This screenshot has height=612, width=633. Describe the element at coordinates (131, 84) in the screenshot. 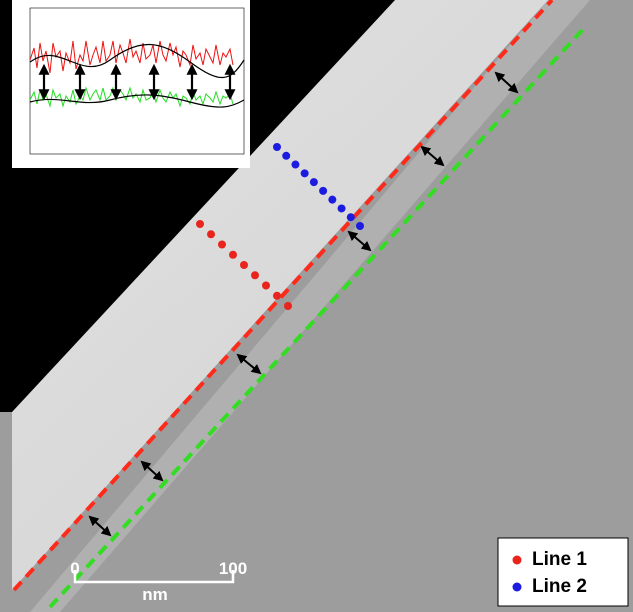

I see `inset-plot` at that location.